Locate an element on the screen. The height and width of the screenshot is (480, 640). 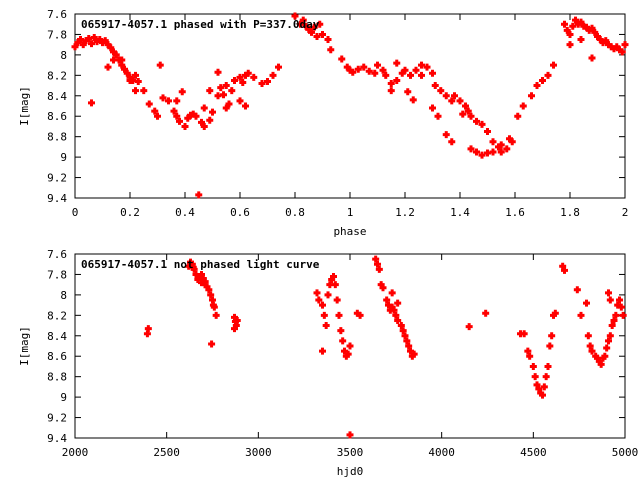
x-tick-label: 1.4 is located at coordinates (460, 212).